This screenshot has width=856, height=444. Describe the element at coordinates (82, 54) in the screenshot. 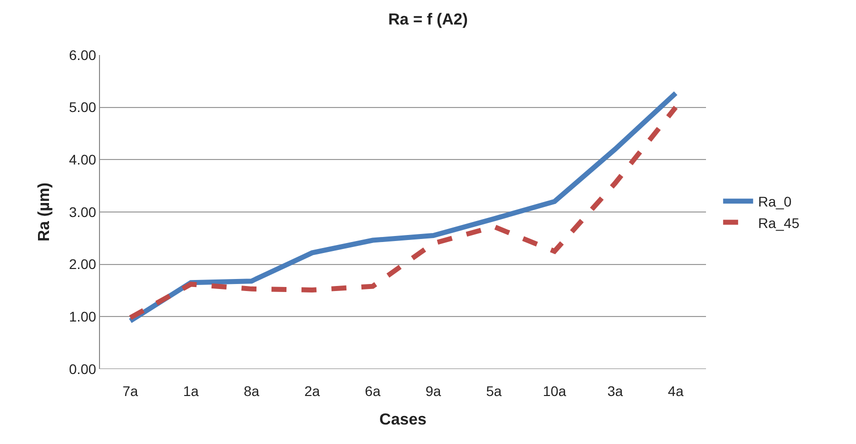

I see `y-tick-label: 6.00` at that location.